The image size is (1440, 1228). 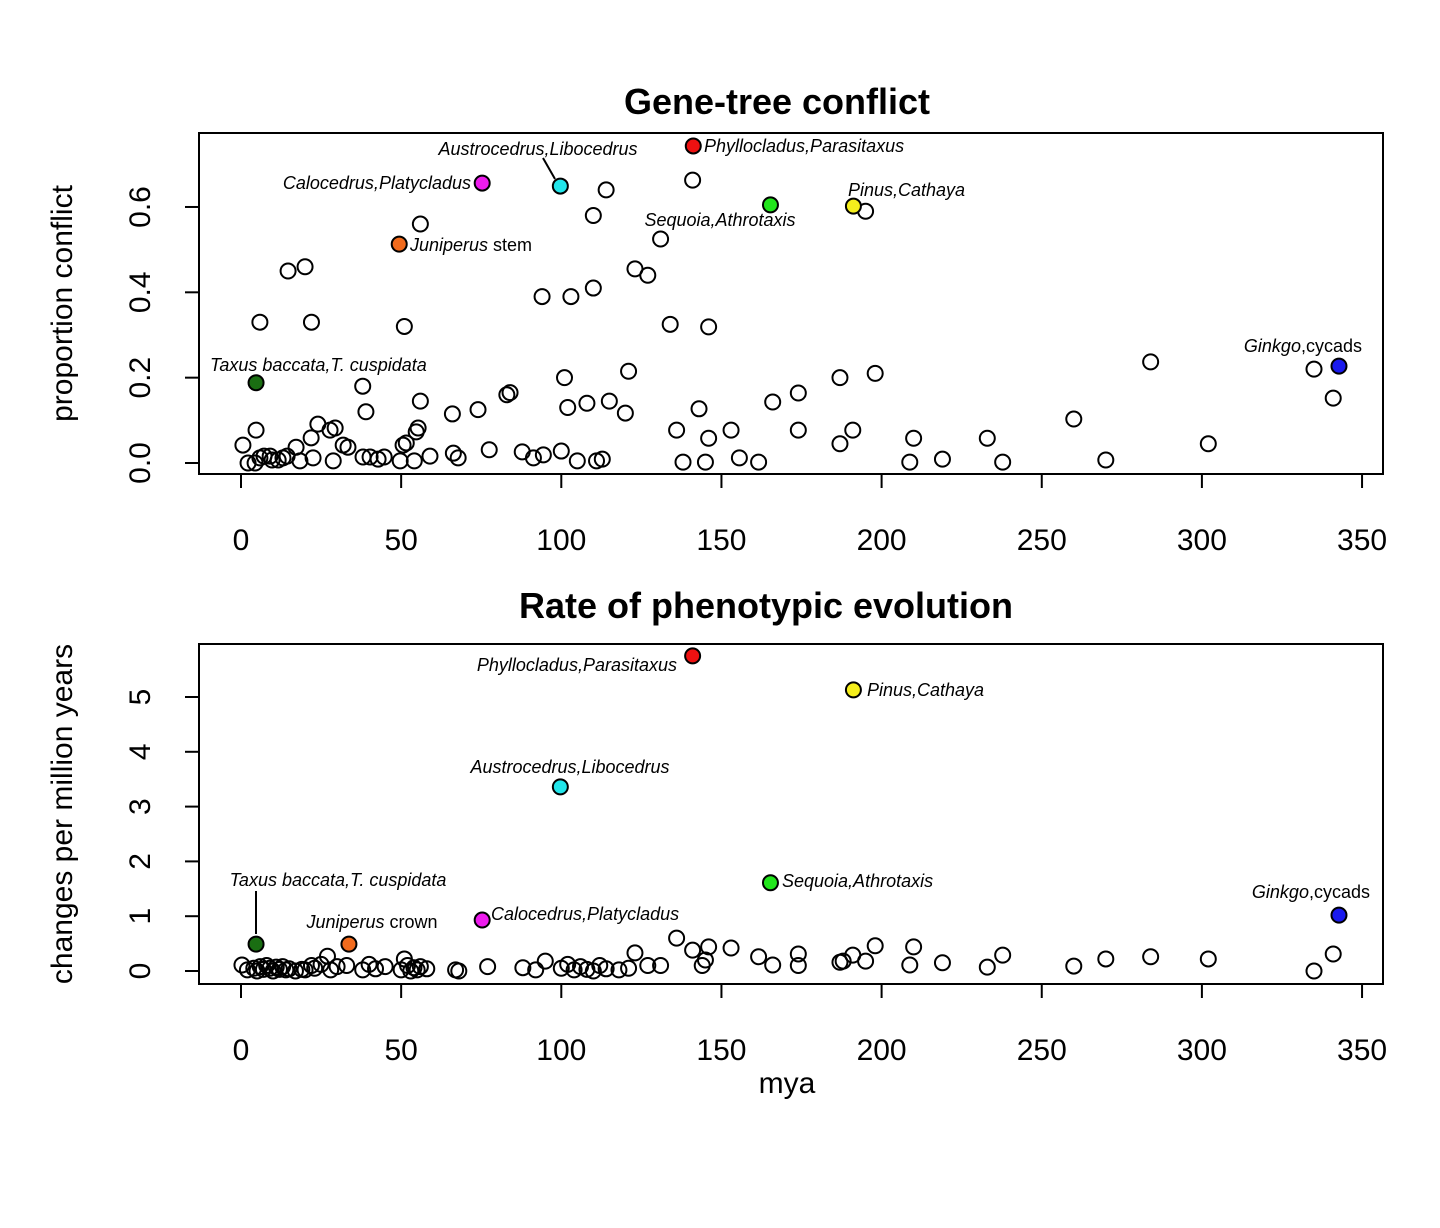 I want to click on highlighted-point-phyllocladus, so click(x=693, y=146).